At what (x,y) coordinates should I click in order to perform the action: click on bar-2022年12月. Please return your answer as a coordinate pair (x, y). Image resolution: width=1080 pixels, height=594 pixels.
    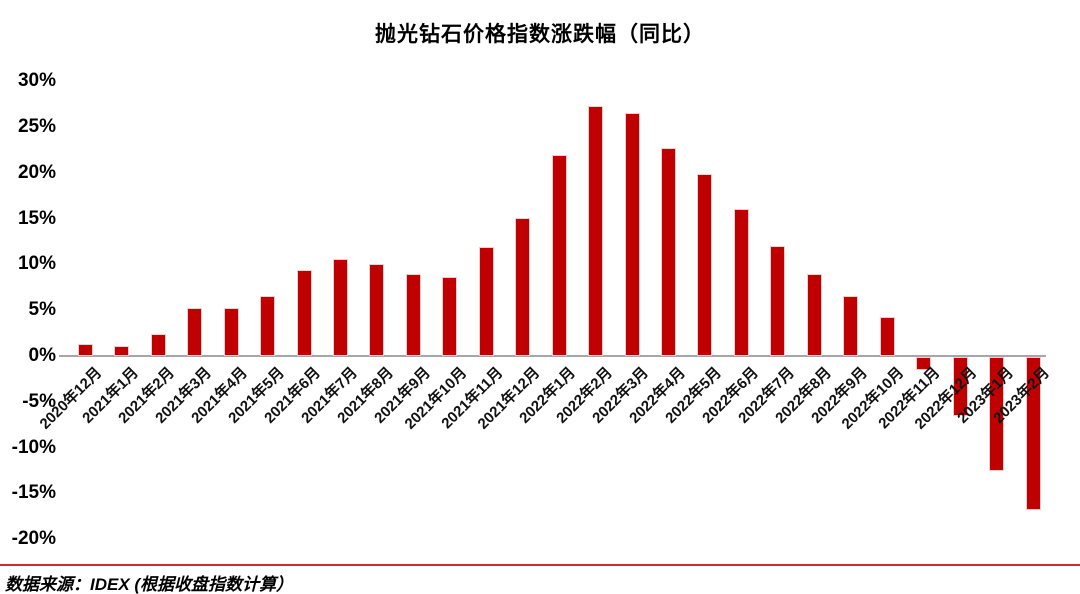
    Looking at the image, I should click on (960, 386).